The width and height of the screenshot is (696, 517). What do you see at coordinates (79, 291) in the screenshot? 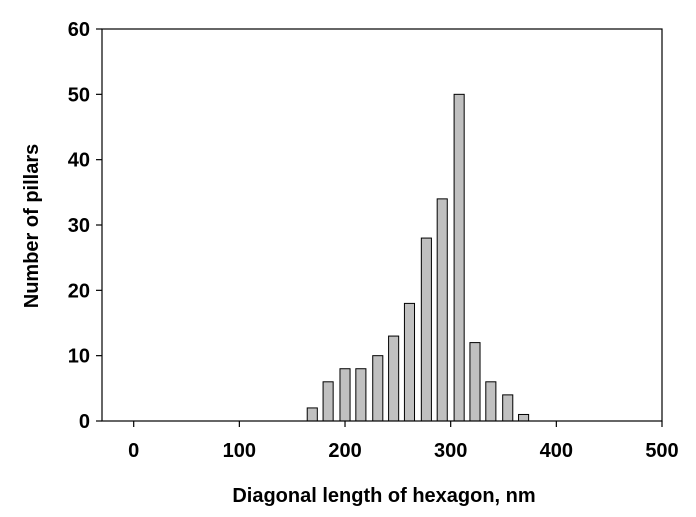
I see `y-tick-label: 20` at bounding box center [79, 291].